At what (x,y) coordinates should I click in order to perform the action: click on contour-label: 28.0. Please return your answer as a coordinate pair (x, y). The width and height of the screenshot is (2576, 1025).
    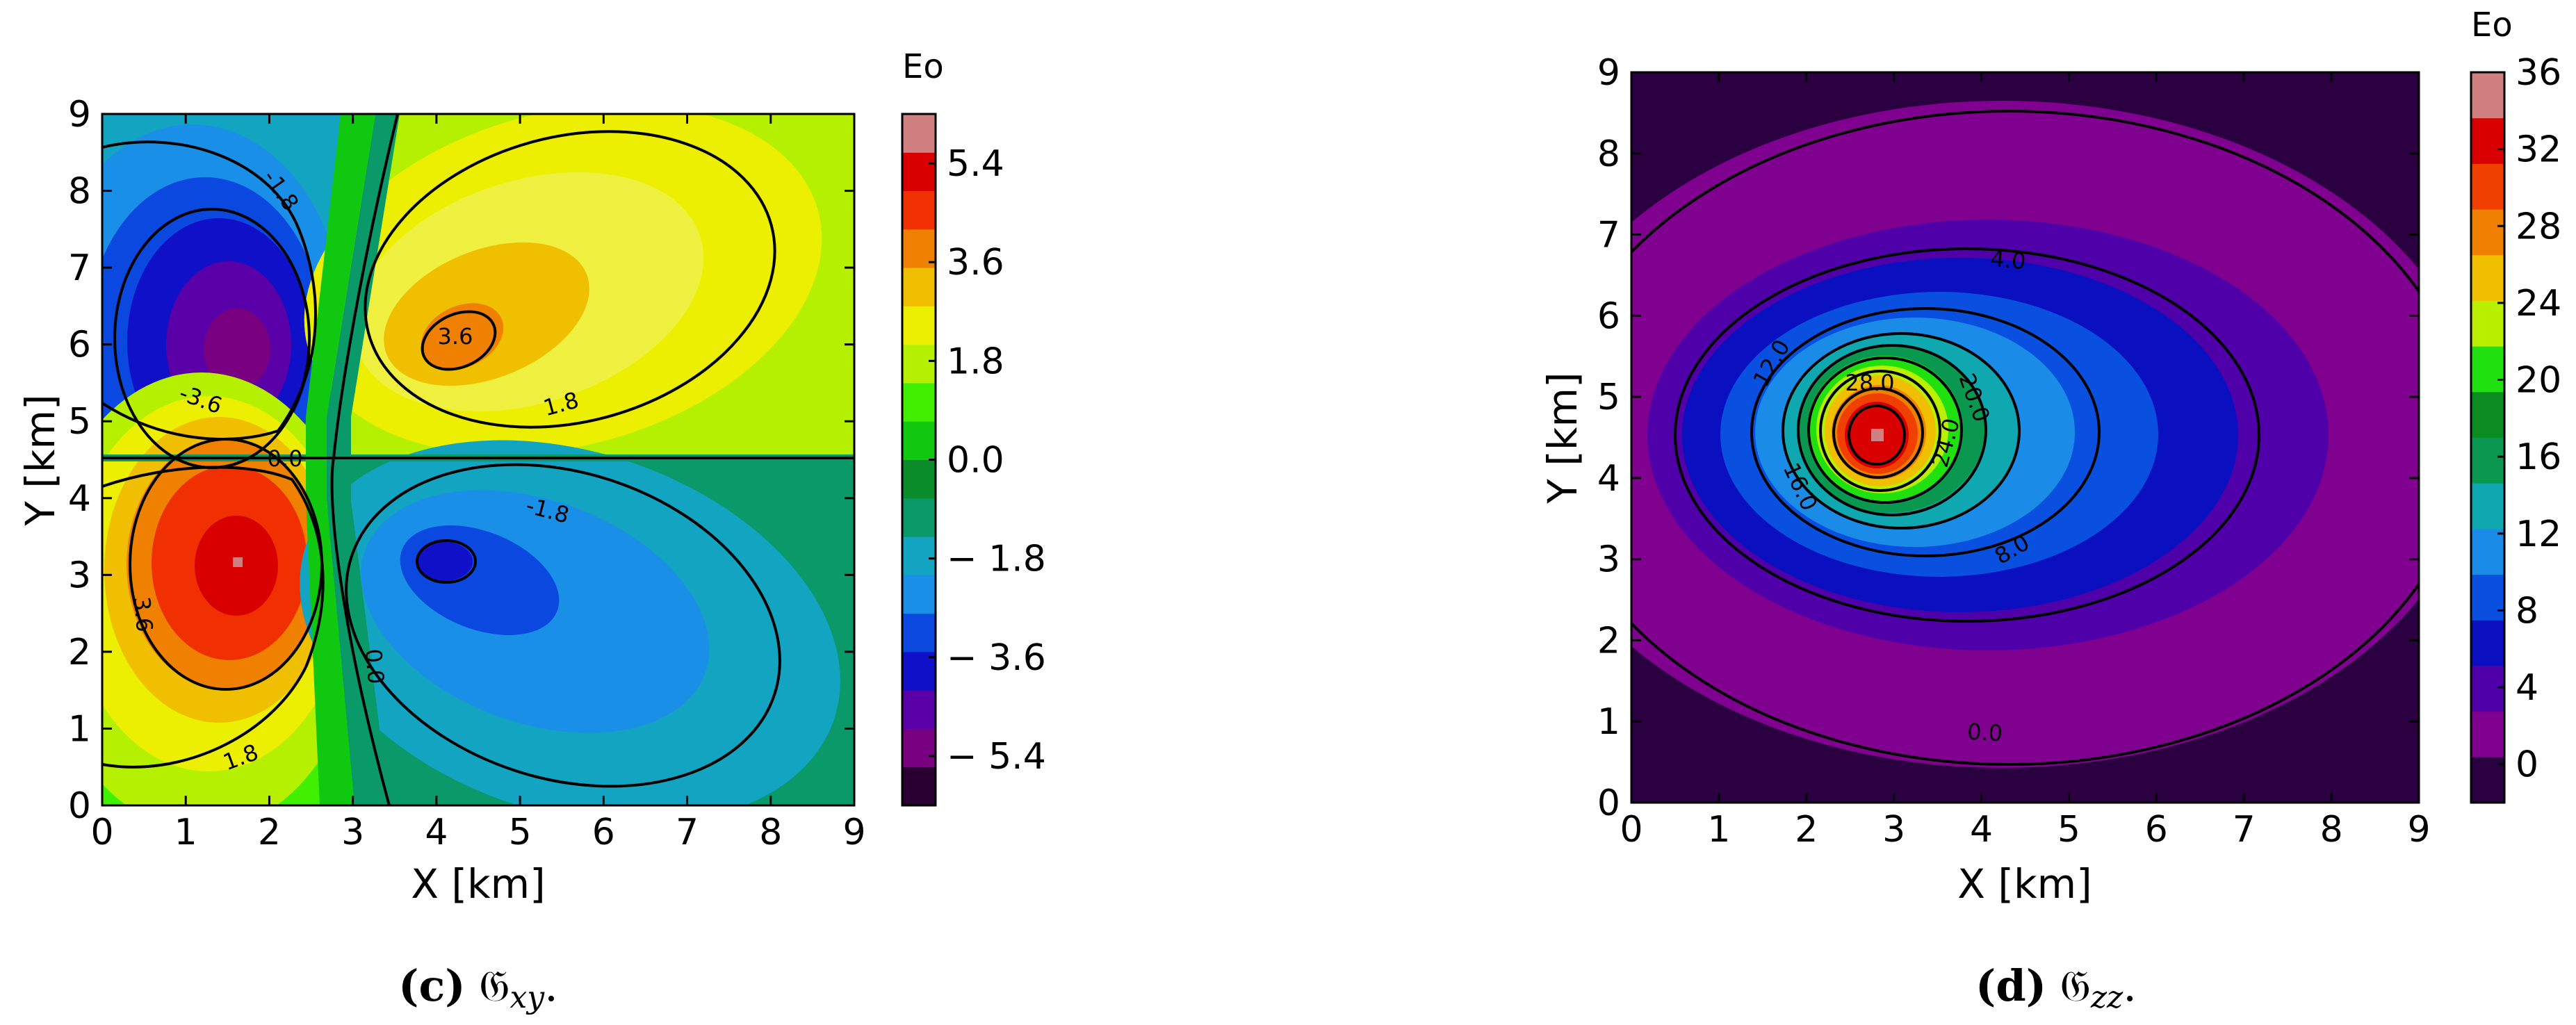
    Looking at the image, I should click on (1869, 383).